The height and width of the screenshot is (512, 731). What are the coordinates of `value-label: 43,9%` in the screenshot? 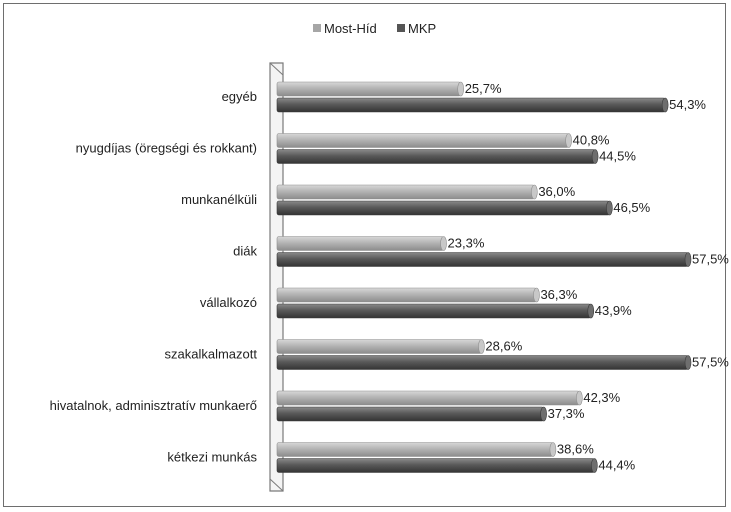 It's located at (613, 310).